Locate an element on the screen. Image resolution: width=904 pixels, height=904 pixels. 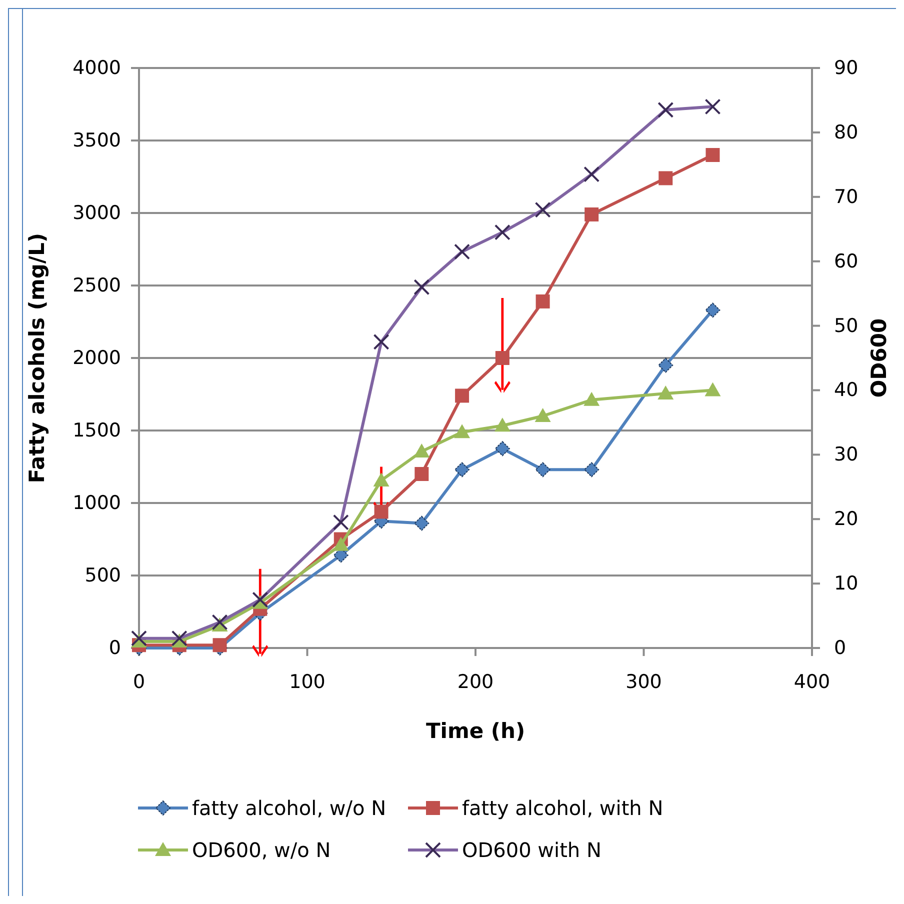
y-tick-label: 2500 is located at coordinates (96, 285).